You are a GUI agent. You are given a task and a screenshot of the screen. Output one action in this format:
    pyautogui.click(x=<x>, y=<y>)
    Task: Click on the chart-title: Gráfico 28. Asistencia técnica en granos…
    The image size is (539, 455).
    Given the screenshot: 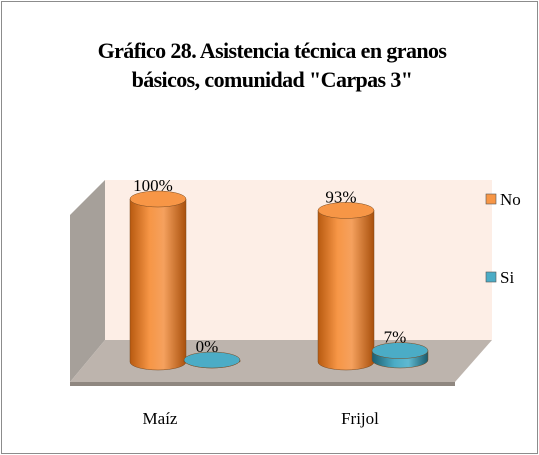 What is the action you would take?
    pyautogui.click(x=272, y=65)
    